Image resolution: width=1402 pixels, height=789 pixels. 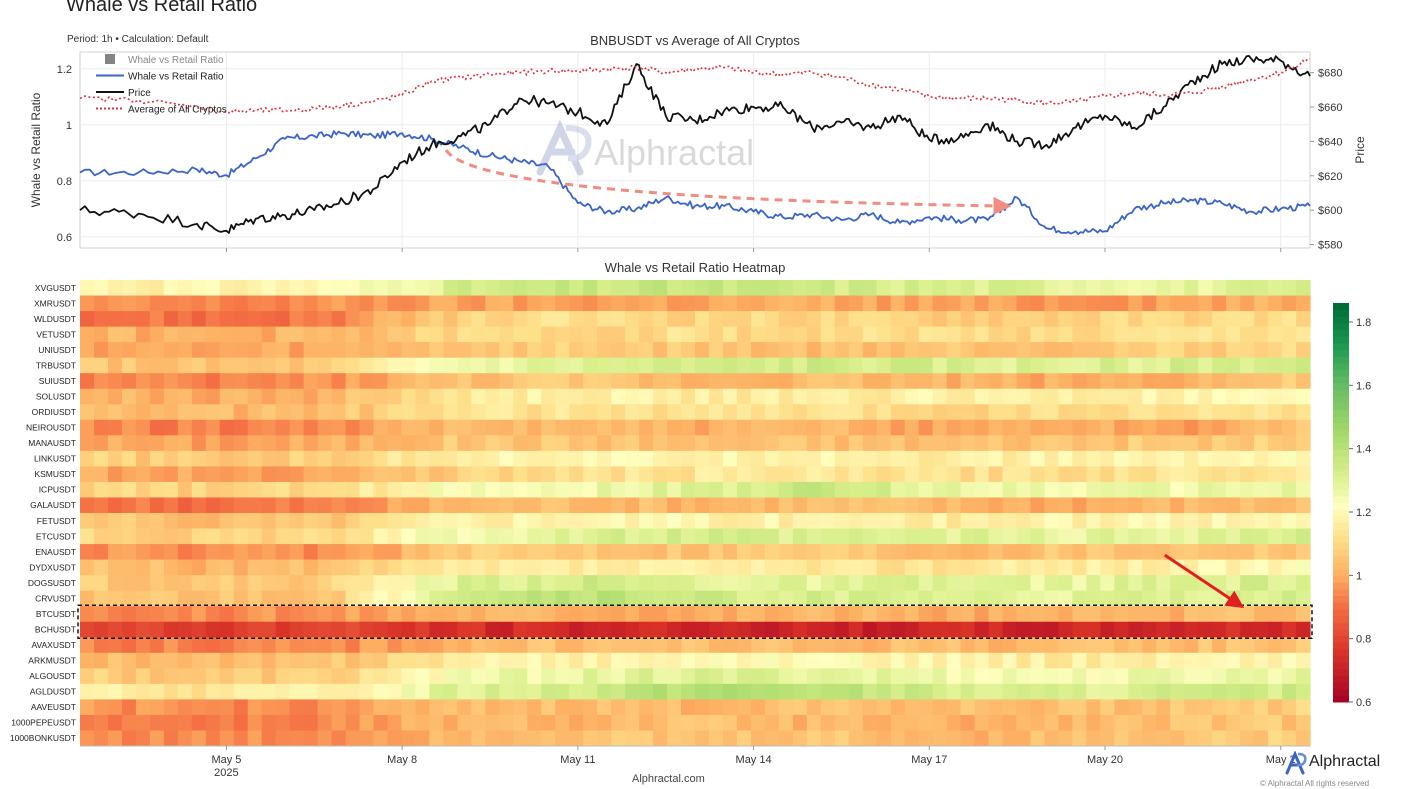 What do you see at coordinates (1341, 579) in the screenshot?
I see `colorbar-segment` at bounding box center [1341, 579].